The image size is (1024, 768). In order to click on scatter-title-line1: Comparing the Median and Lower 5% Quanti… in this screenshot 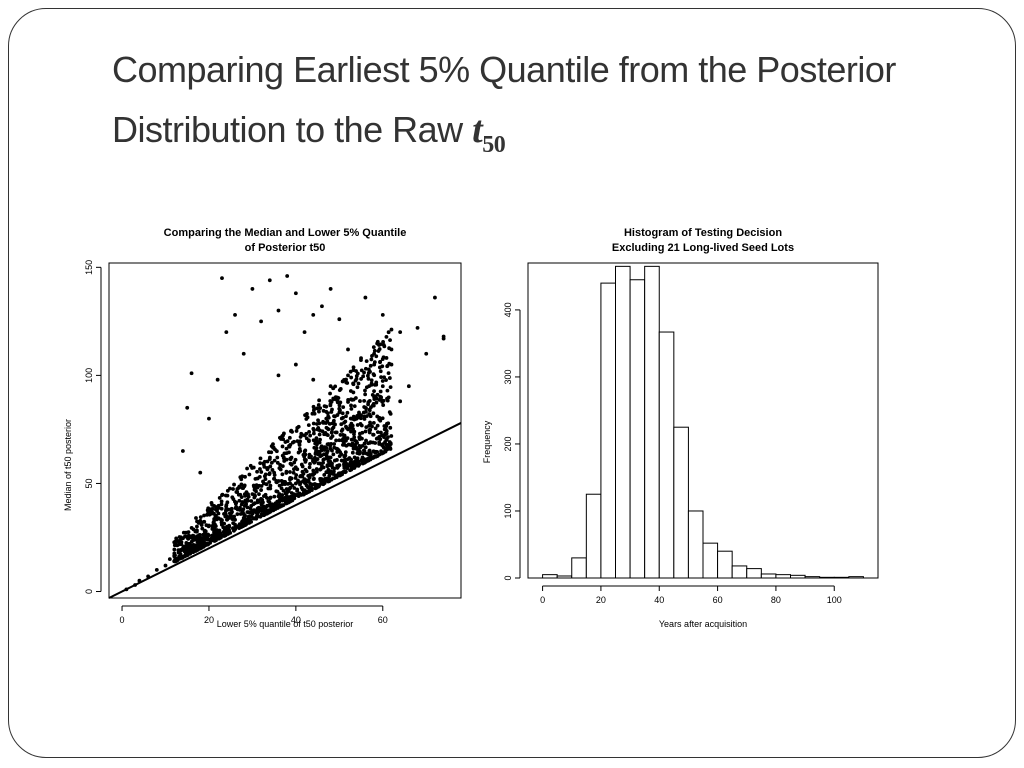, I will do `click(285, 233)`.